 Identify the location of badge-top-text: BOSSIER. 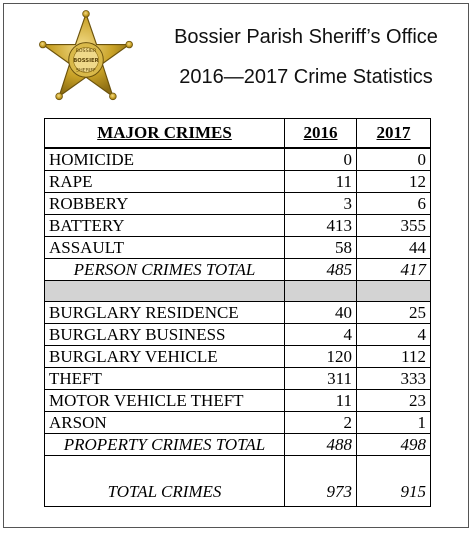
(86, 51).